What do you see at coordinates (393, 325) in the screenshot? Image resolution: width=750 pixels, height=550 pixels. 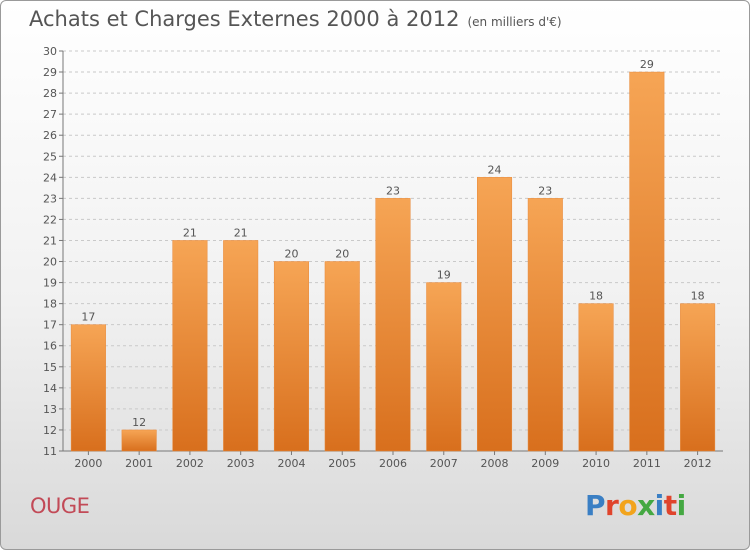 I see `bar-2006` at bounding box center [393, 325].